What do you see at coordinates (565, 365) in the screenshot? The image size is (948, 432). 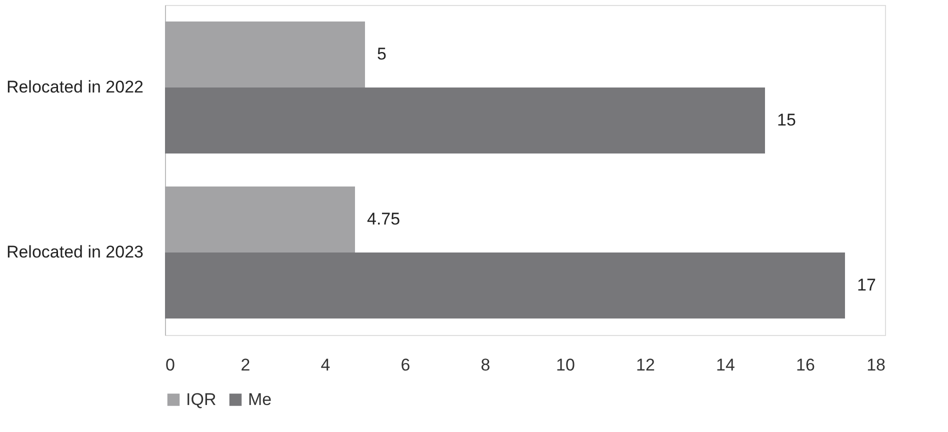 I see `x-tick-label: 10` at bounding box center [565, 365].